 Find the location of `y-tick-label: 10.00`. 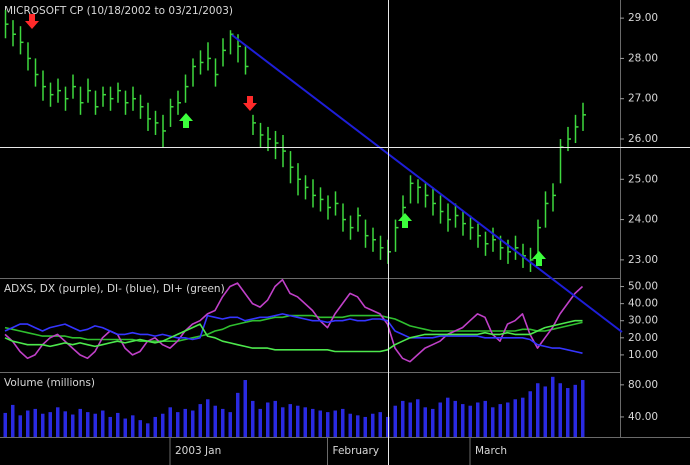

y-tick-label: 10.00 is located at coordinates (643, 355).